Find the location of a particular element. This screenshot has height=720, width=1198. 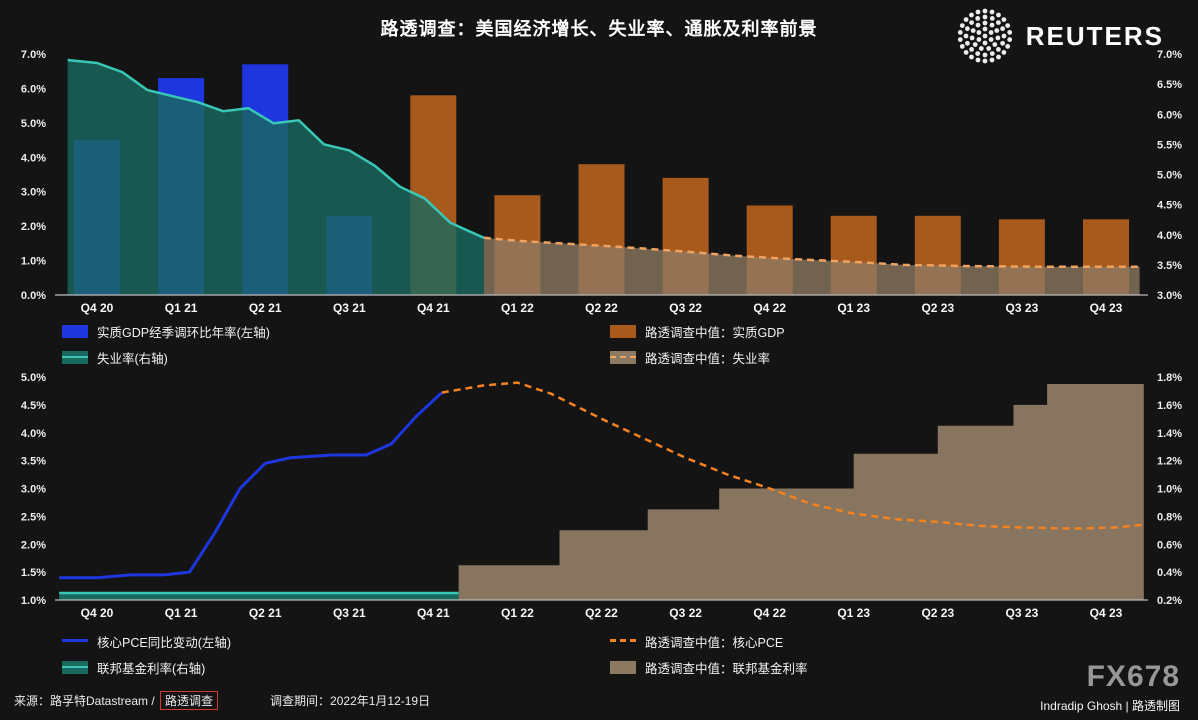

legend-swatch-fed-funds-forecast is located at coordinates (623, 667).